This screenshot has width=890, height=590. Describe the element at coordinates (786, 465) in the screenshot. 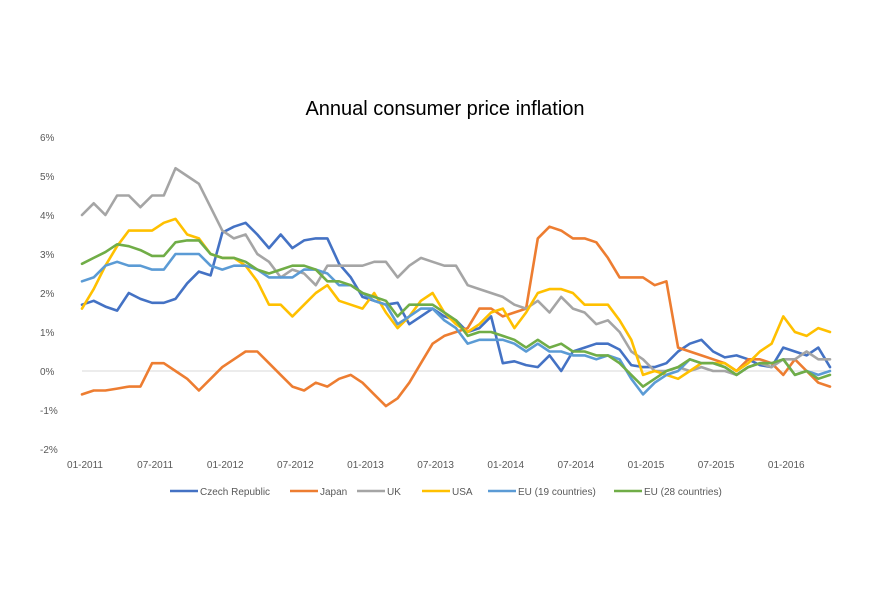

I see `x-tick-label: 01-2016` at that location.